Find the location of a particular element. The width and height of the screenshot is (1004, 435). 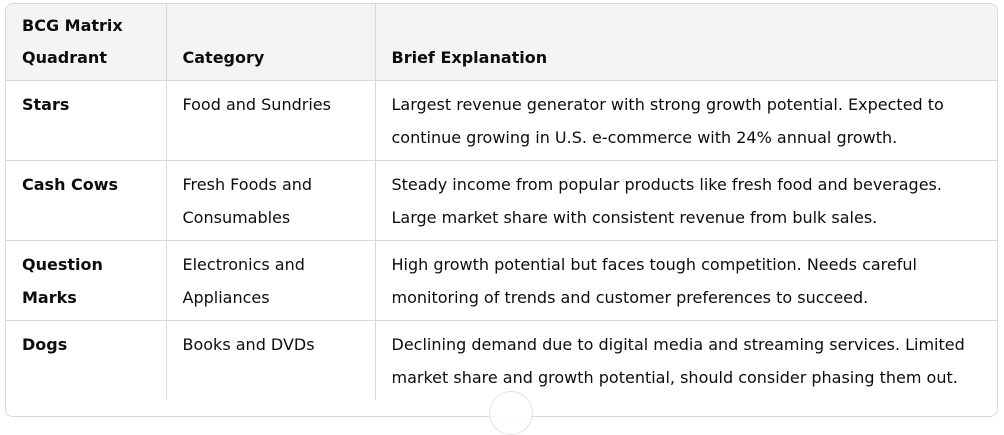

quadrant-cell: Cash Cows is located at coordinates (86, 200).